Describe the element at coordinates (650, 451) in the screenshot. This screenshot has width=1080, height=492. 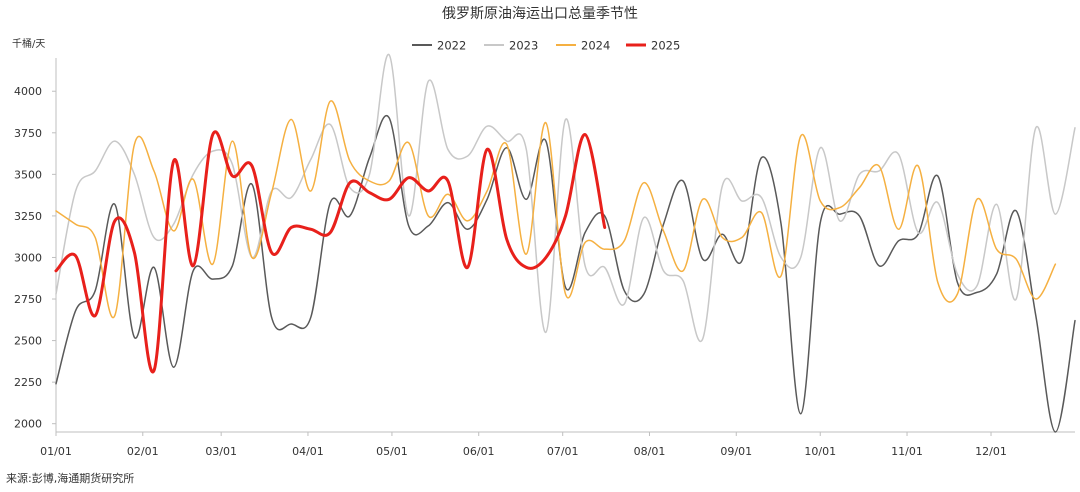
I see `x-tick-label: 08/01` at that location.